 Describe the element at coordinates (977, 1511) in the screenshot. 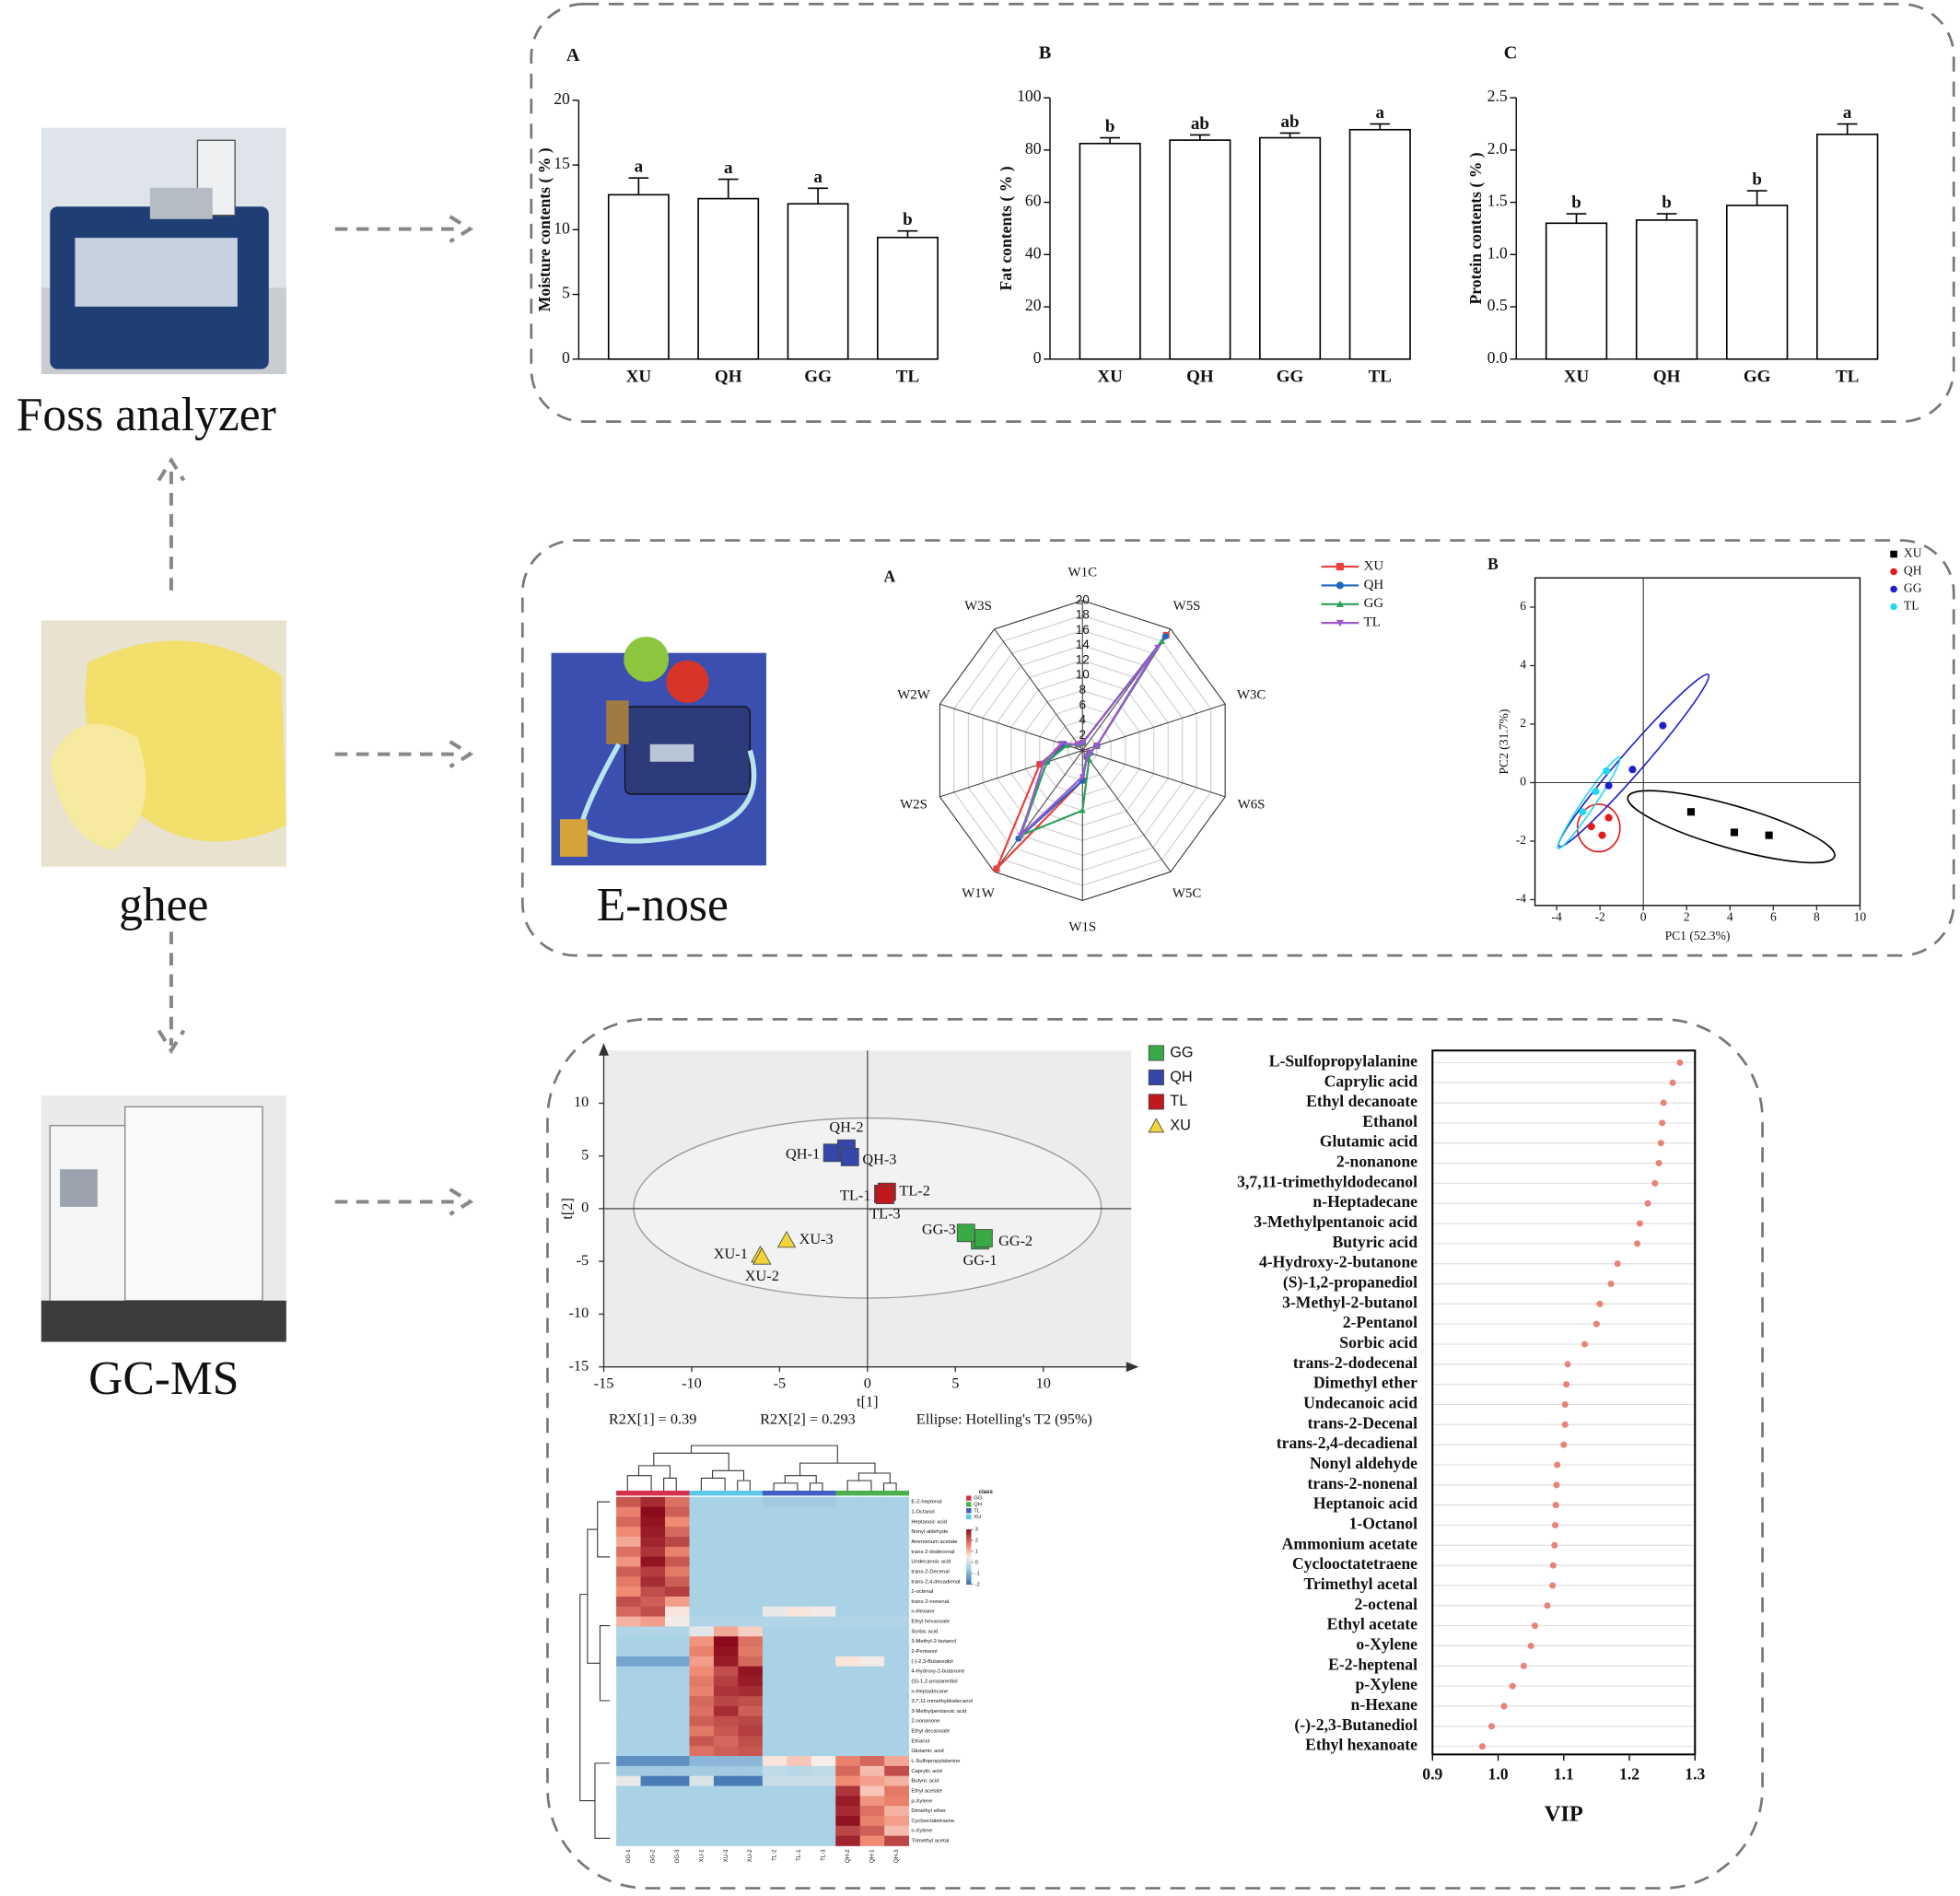

I see `legend-label: TL` at that location.